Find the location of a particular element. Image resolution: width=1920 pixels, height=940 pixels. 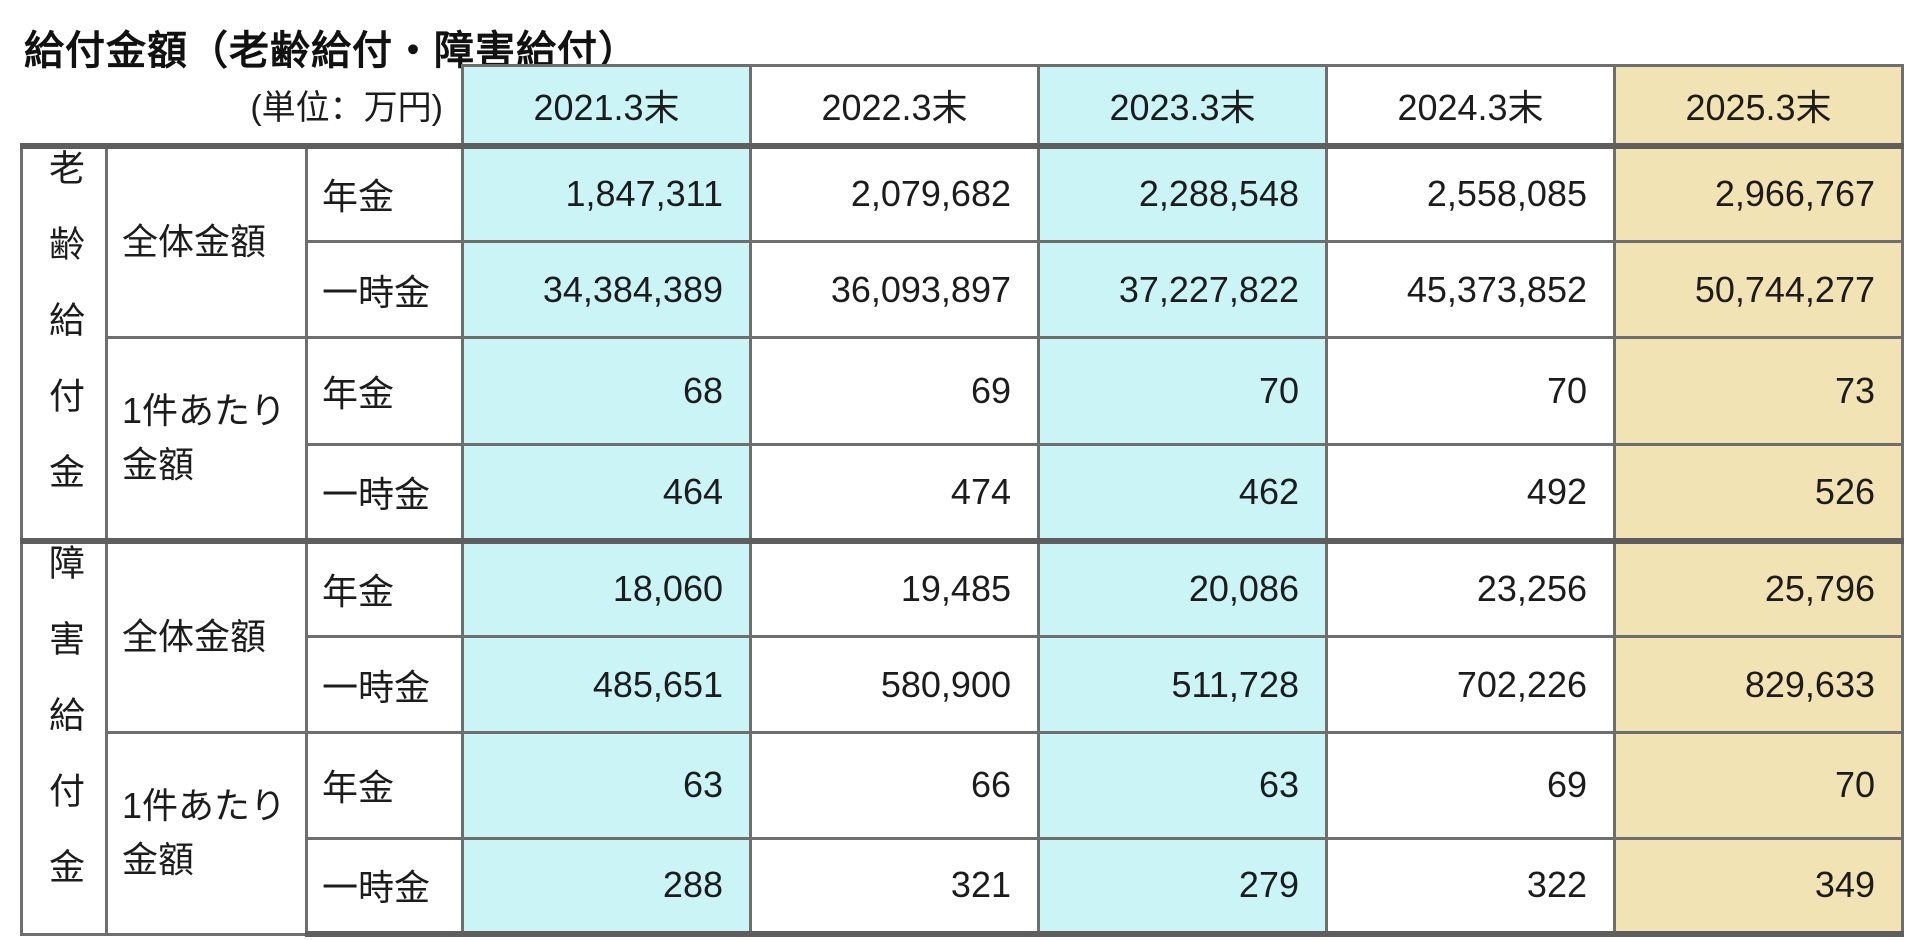

value-cell: 68 is located at coordinates (606, 391).